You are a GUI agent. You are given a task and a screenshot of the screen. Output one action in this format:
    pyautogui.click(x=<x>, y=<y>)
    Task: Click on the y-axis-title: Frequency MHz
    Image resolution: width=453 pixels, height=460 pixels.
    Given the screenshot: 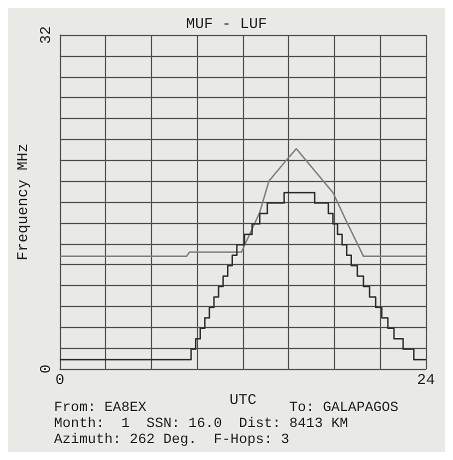 What is the action you would take?
    pyautogui.click(x=23, y=202)
    